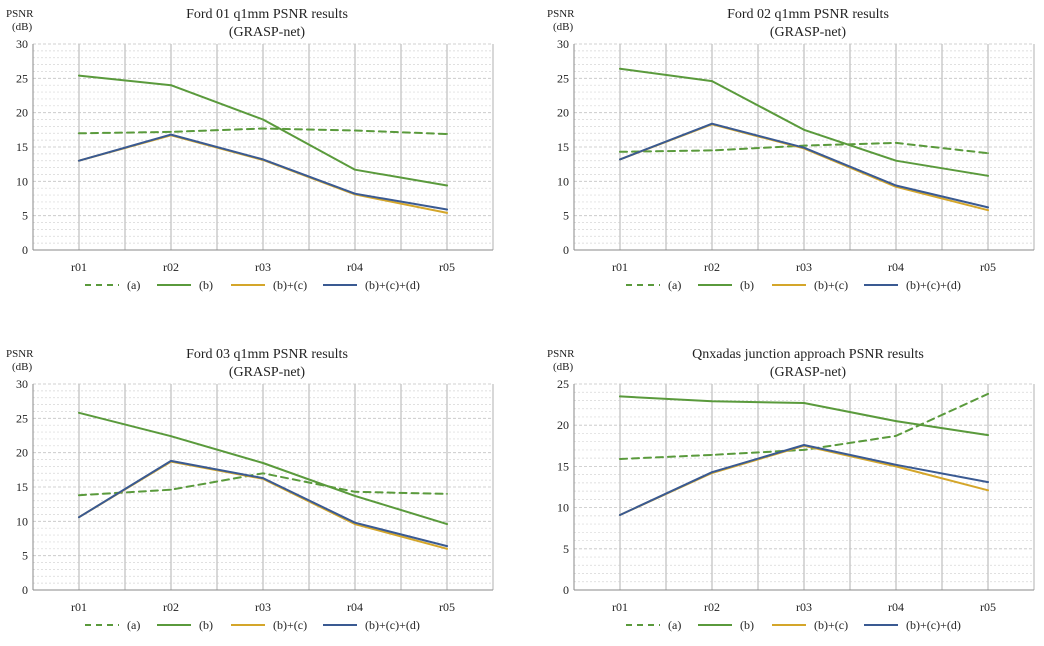 The width and height of the screenshot is (1044, 646). Describe the element at coordinates (267, 354) in the screenshot. I see `chart-title: Ford 03 q1mm PSNR results` at that location.